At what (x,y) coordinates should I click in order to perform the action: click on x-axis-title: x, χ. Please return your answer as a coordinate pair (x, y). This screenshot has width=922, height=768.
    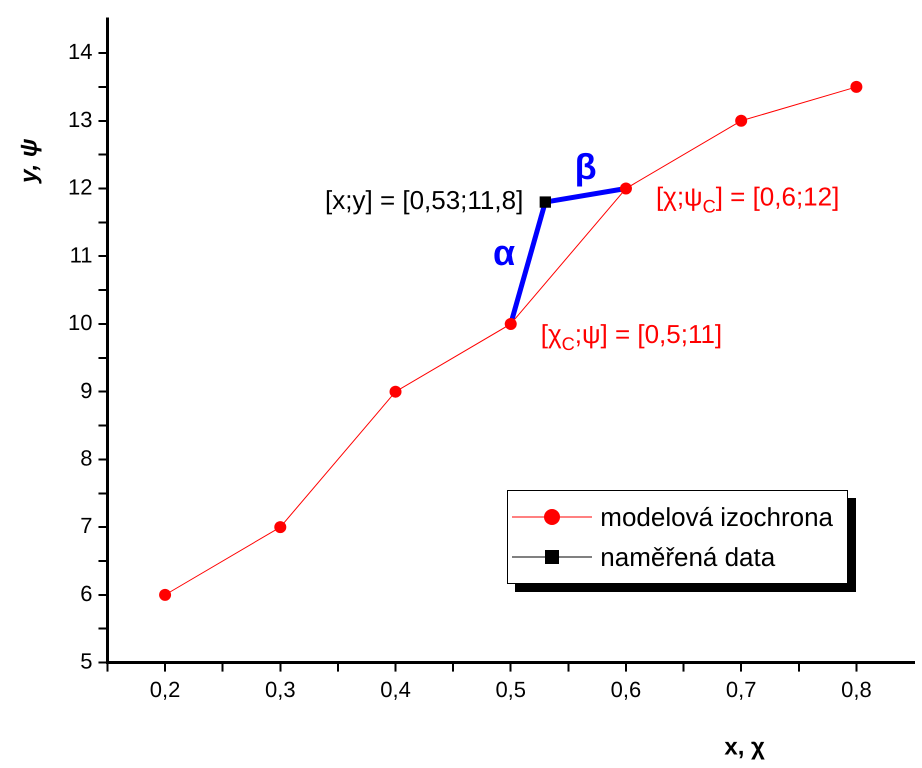
    Looking at the image, I should click on (745, 747).